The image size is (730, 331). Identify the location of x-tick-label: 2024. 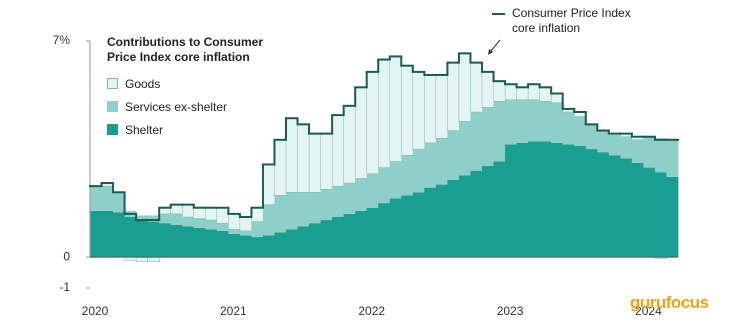
(648, 311).